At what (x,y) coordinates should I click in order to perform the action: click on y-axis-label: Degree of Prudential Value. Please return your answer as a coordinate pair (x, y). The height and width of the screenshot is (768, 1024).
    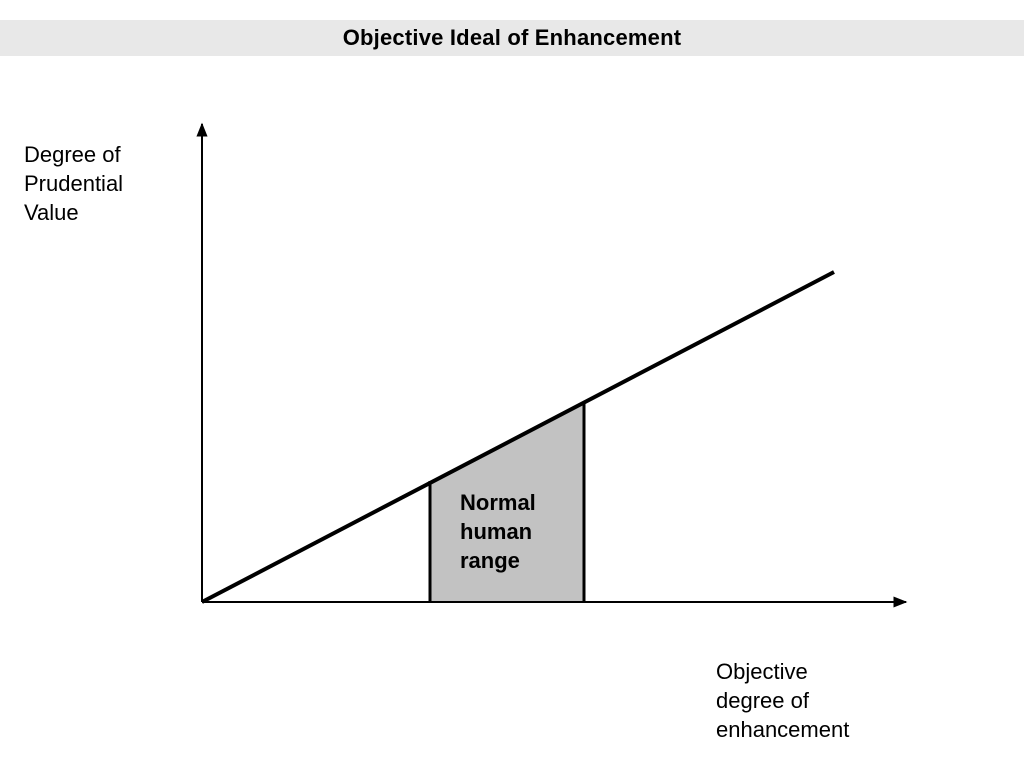
    Looking at the image, I should click on (109, 183).